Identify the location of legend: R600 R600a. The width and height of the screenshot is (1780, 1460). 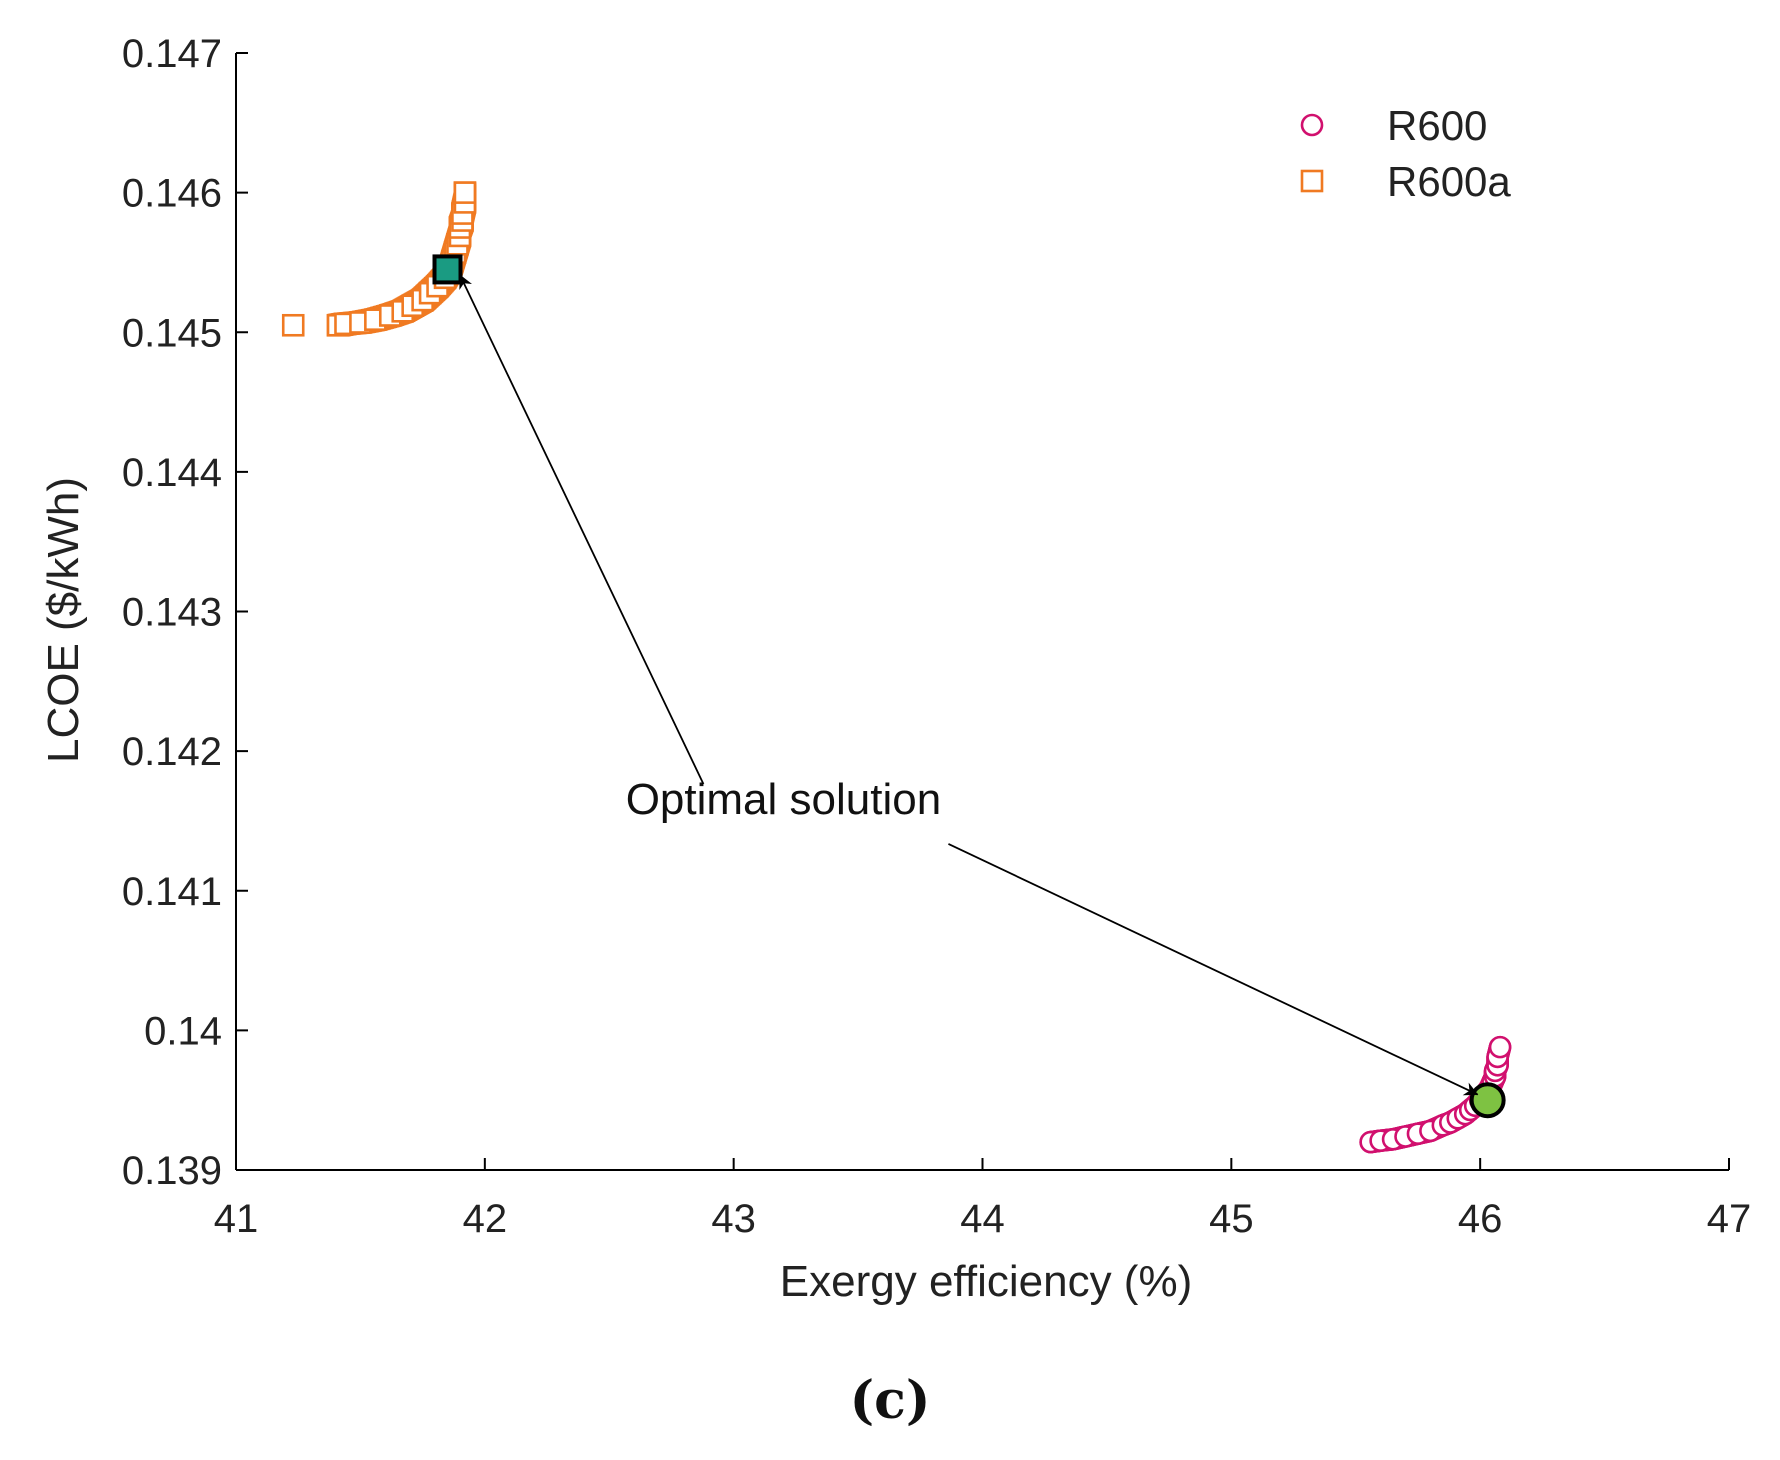
(1405, 153).